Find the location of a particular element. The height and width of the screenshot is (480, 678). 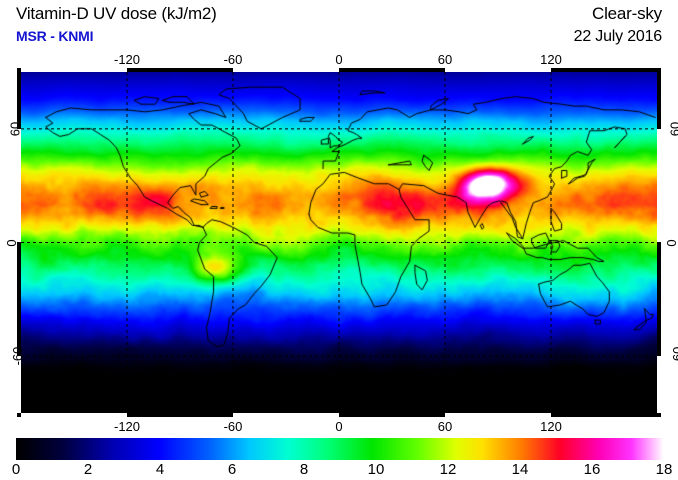

colorbar-tick-label: 4 is located at coordinates (160, 469).